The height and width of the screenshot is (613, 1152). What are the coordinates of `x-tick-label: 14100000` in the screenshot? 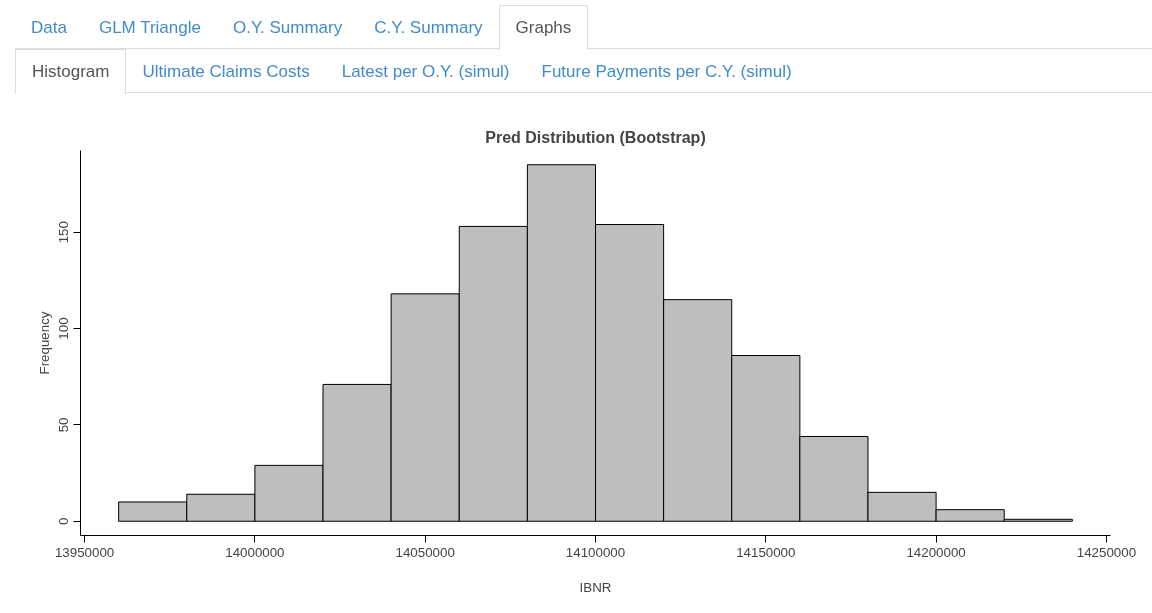 It's located at (595, 552).